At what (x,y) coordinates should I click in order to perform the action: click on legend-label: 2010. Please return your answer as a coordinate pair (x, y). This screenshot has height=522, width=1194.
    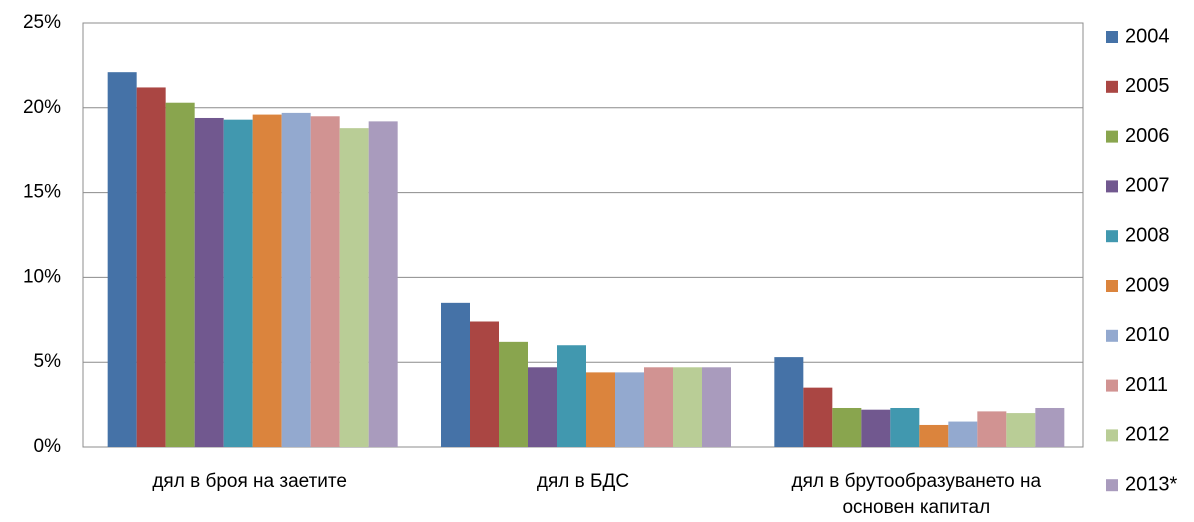
    Looking at the image, I should click on (1147, 335).